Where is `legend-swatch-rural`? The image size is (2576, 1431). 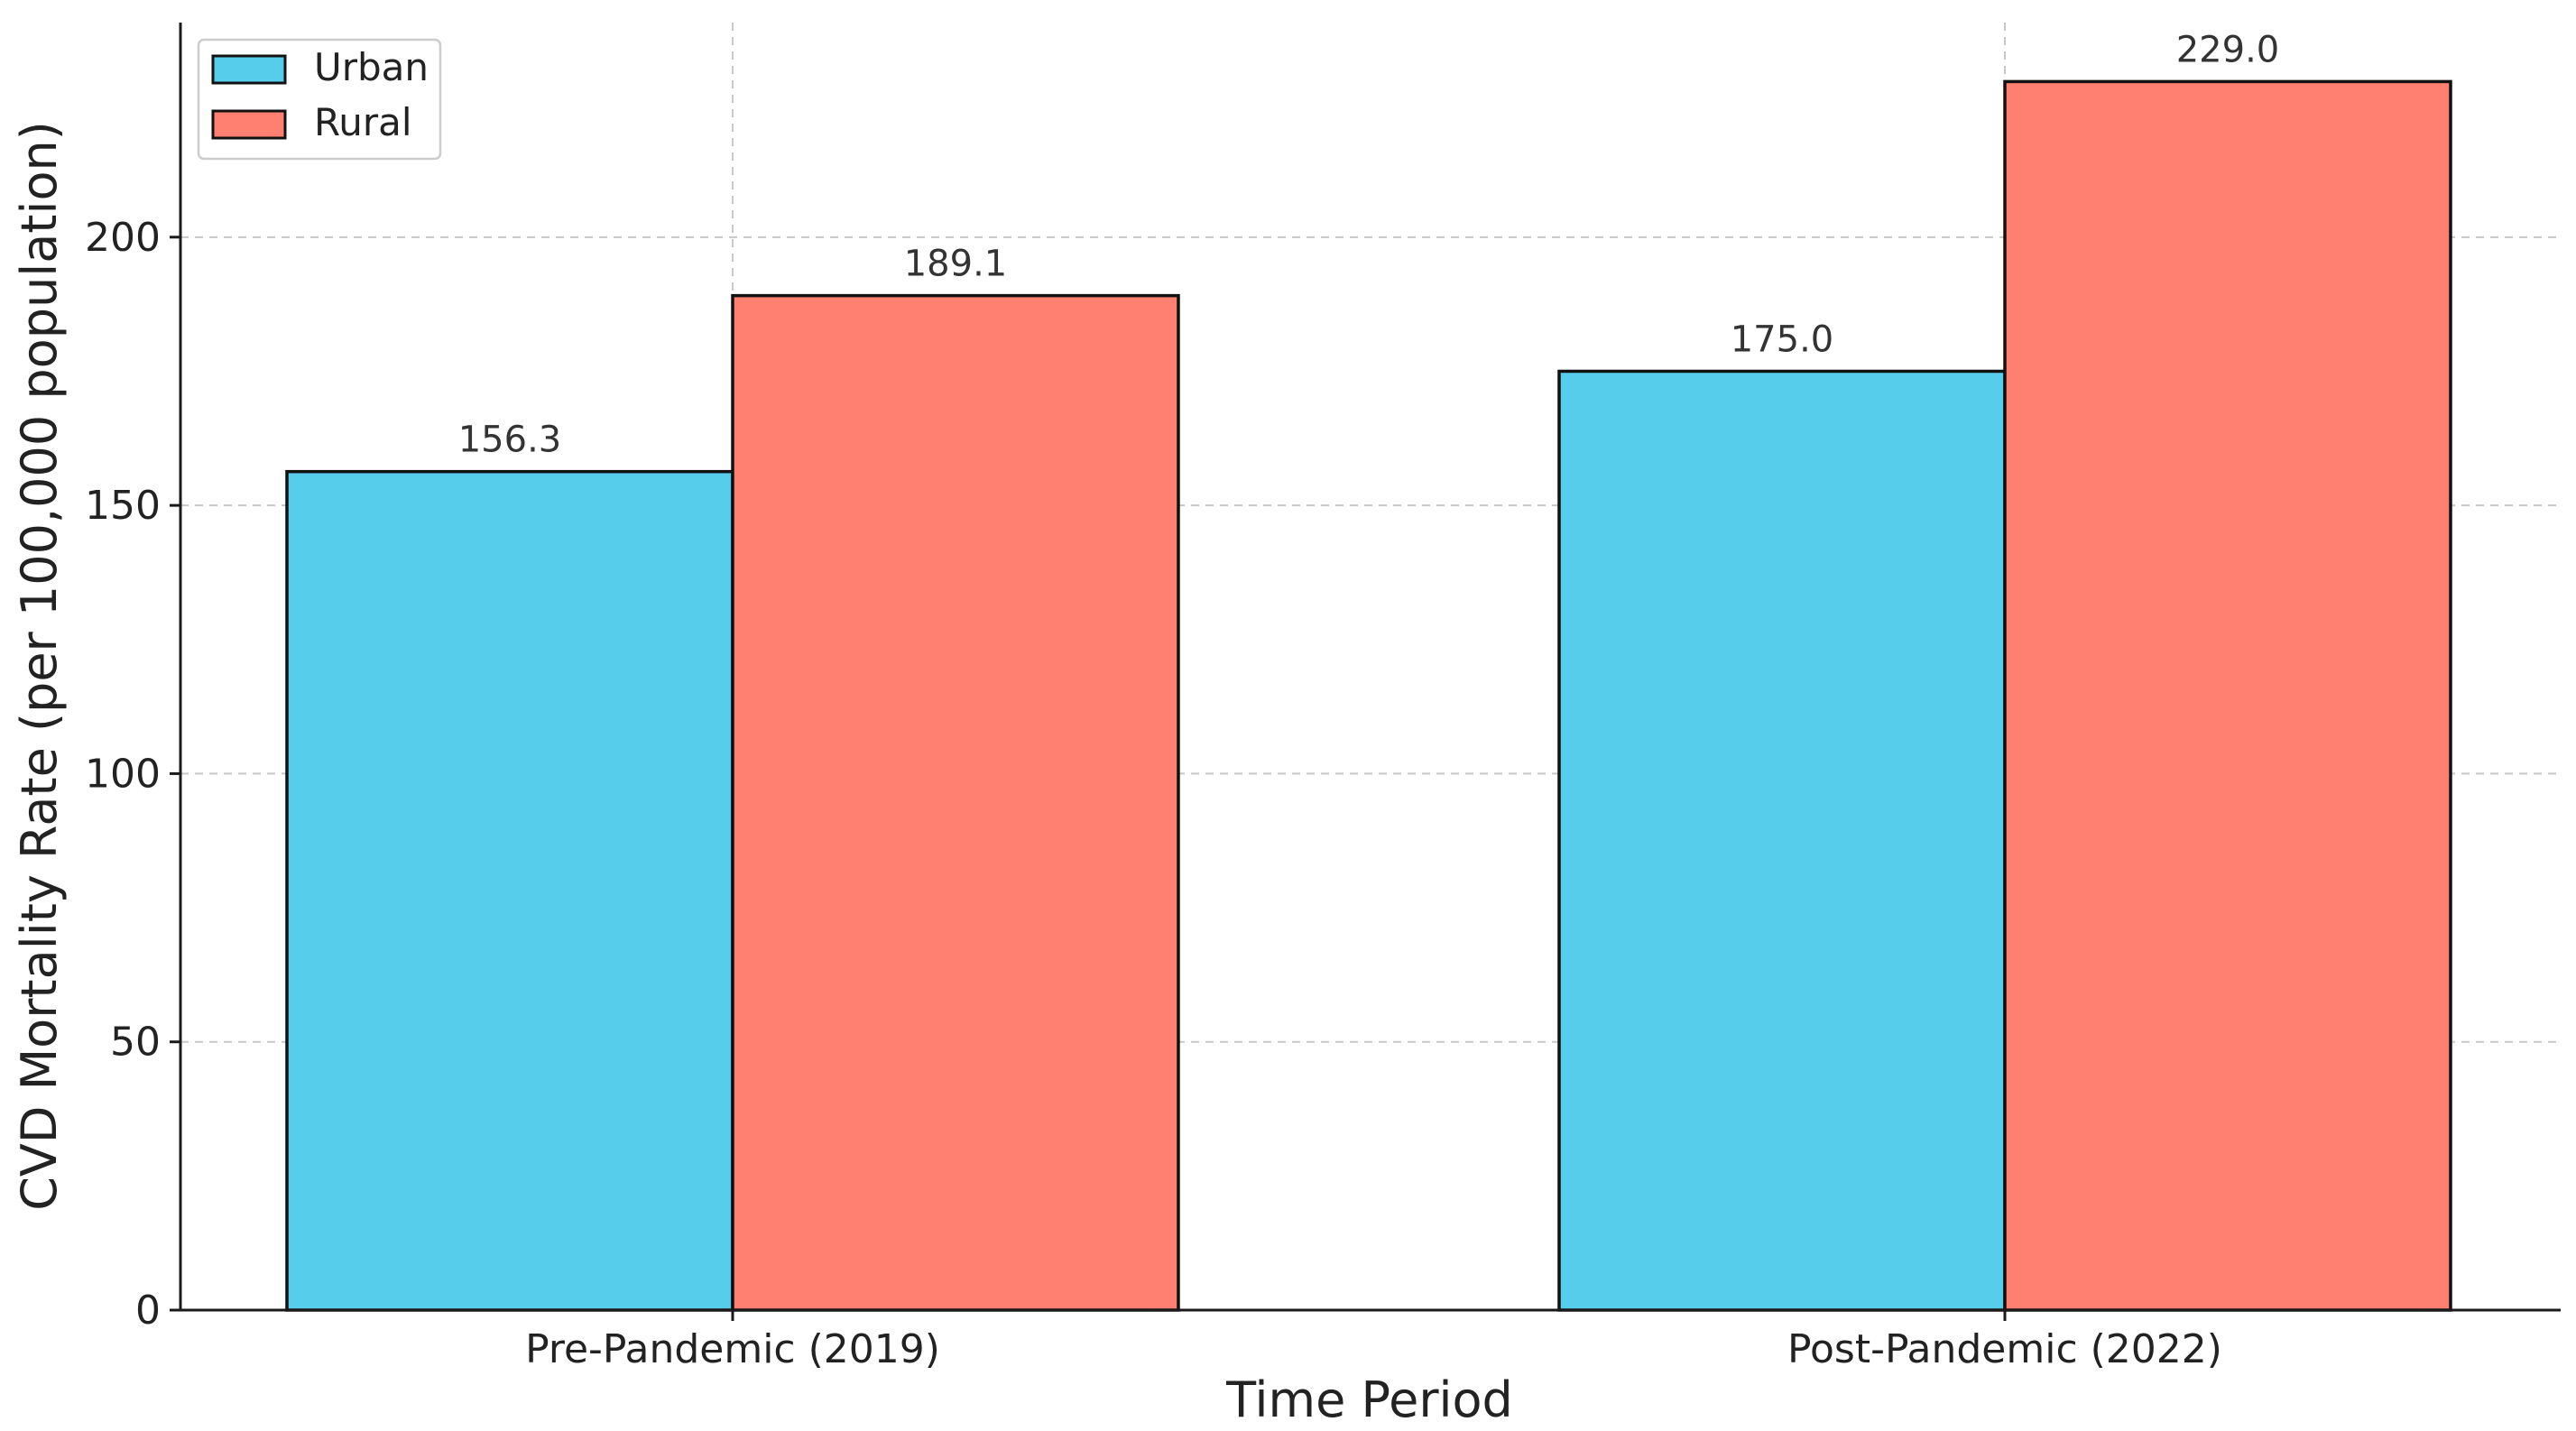 legend-swatch-rural is located at coordinates (249, 125).